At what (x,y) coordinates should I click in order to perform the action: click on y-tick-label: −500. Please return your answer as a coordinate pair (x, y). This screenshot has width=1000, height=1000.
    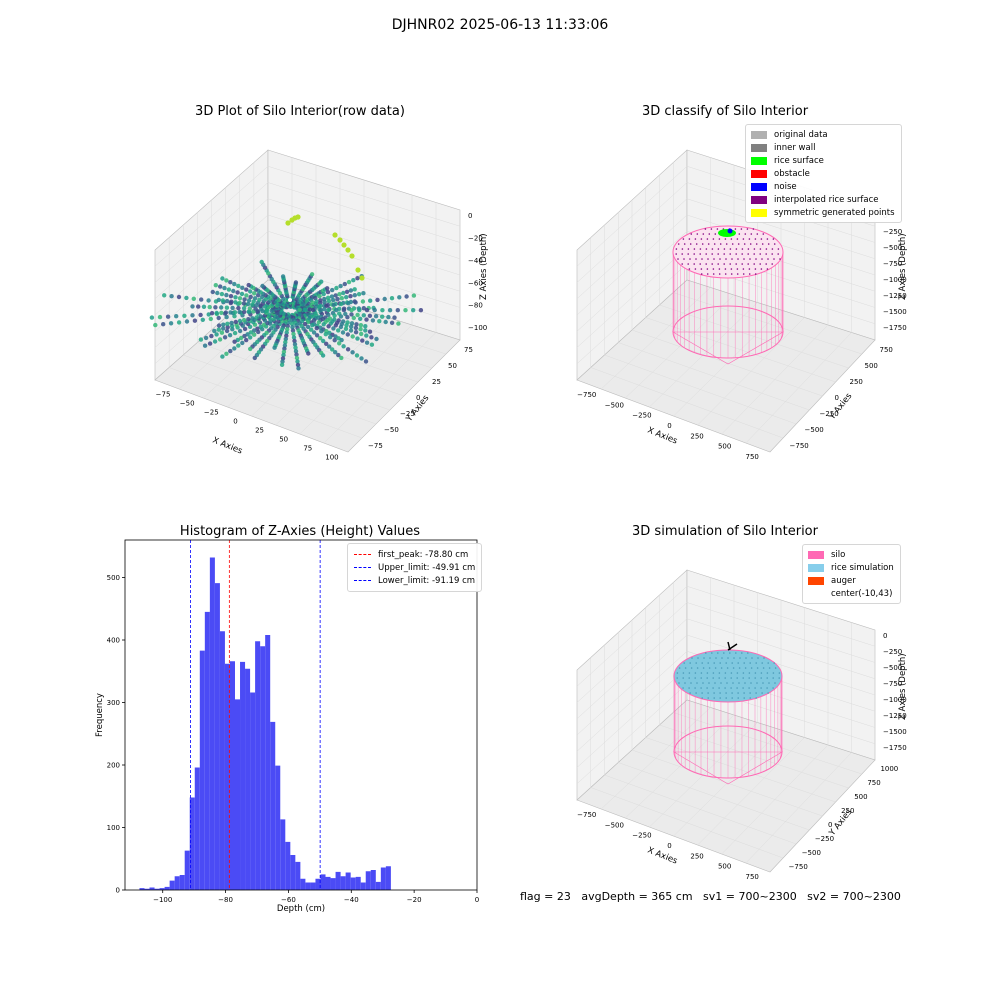
    Looking at the image, I should click on (811, 853).